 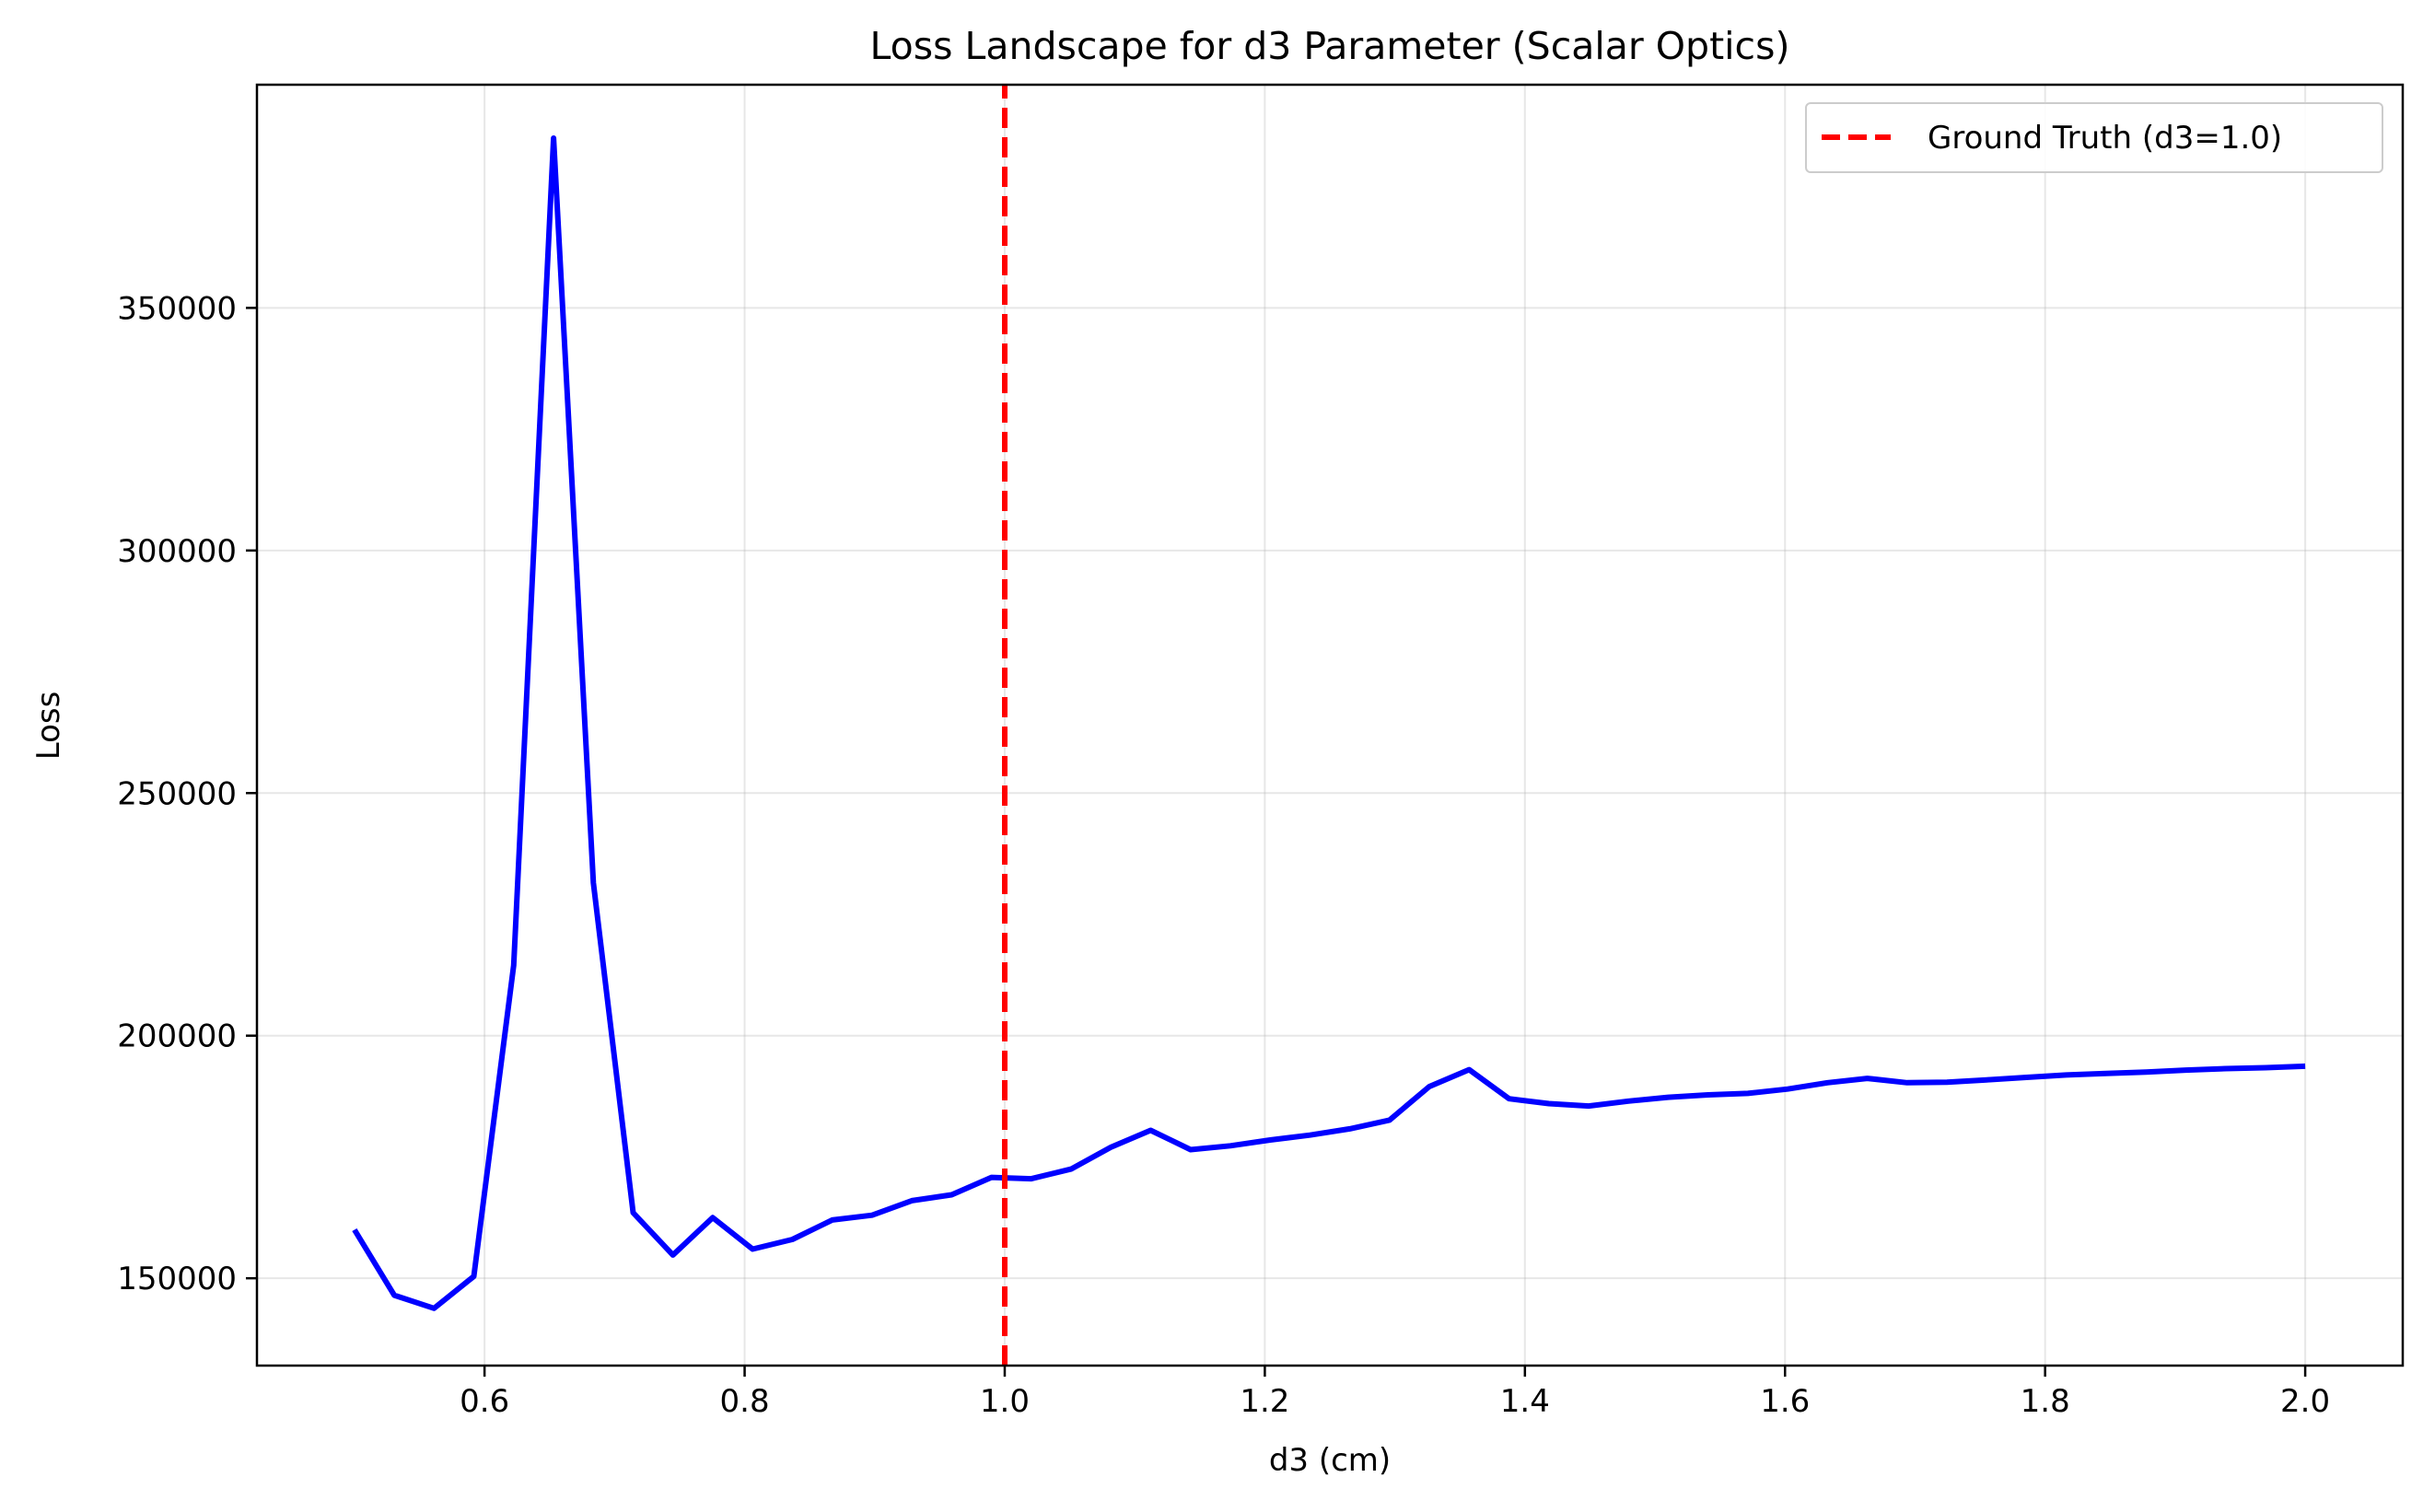 I want to click on x-tick-label: 0.8, so click(x=745, y=1401).